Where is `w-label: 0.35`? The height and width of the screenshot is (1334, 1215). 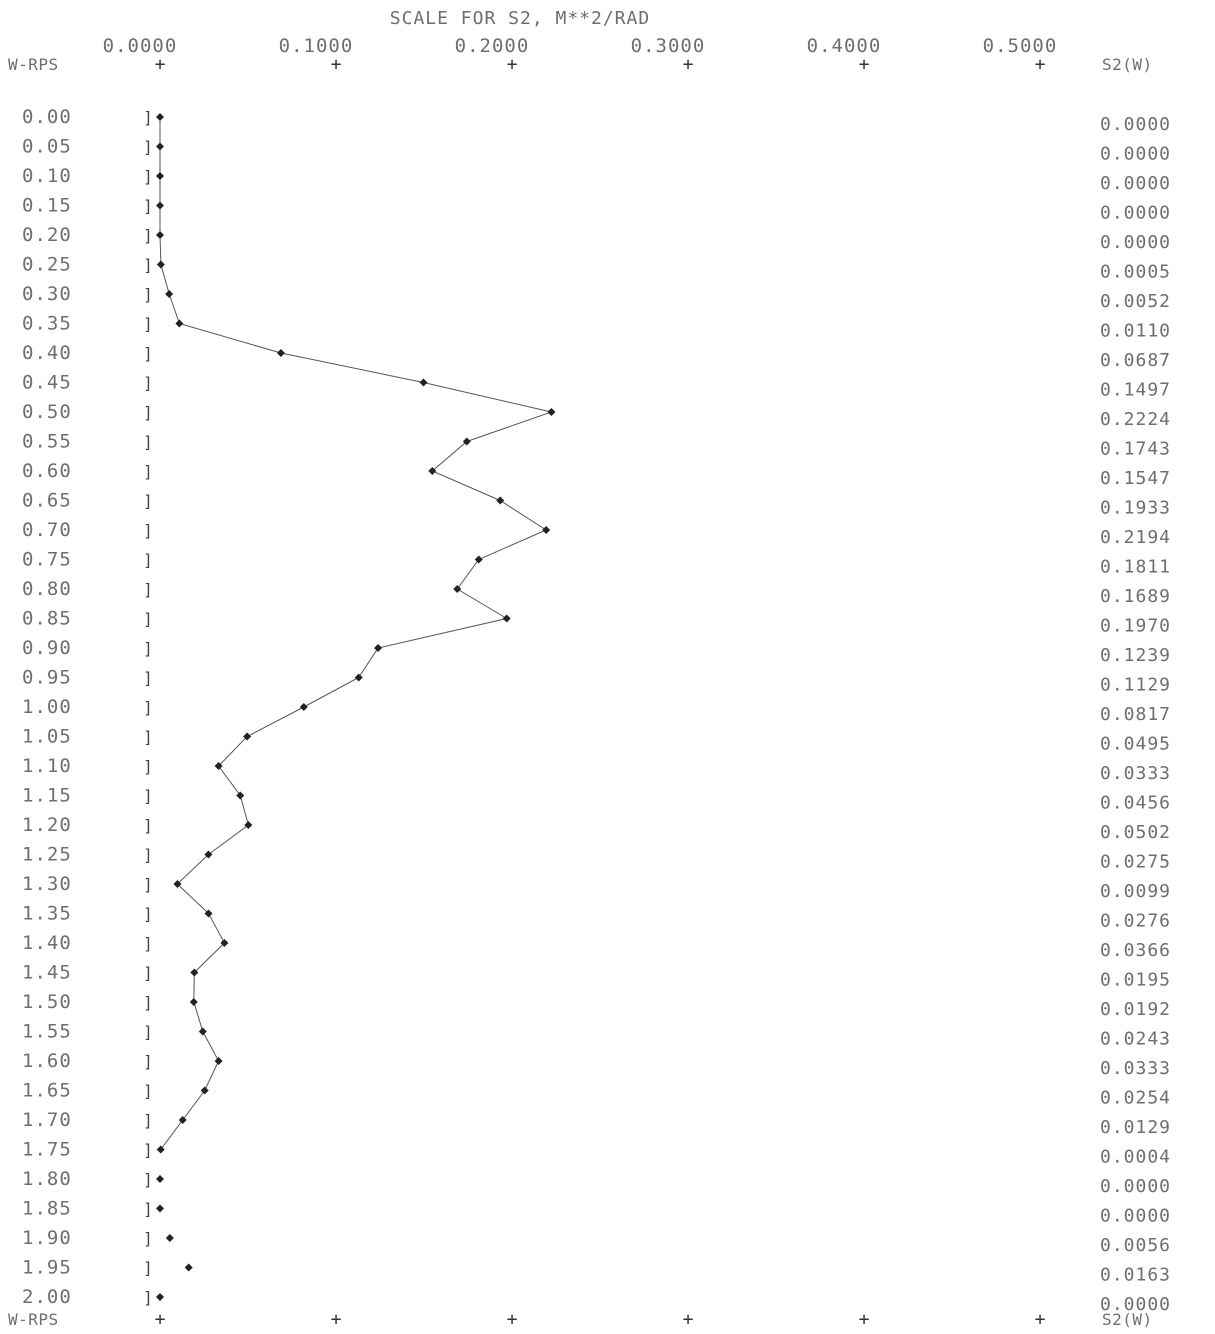 w-label: 0.35 is located at coordinates (47, 324).